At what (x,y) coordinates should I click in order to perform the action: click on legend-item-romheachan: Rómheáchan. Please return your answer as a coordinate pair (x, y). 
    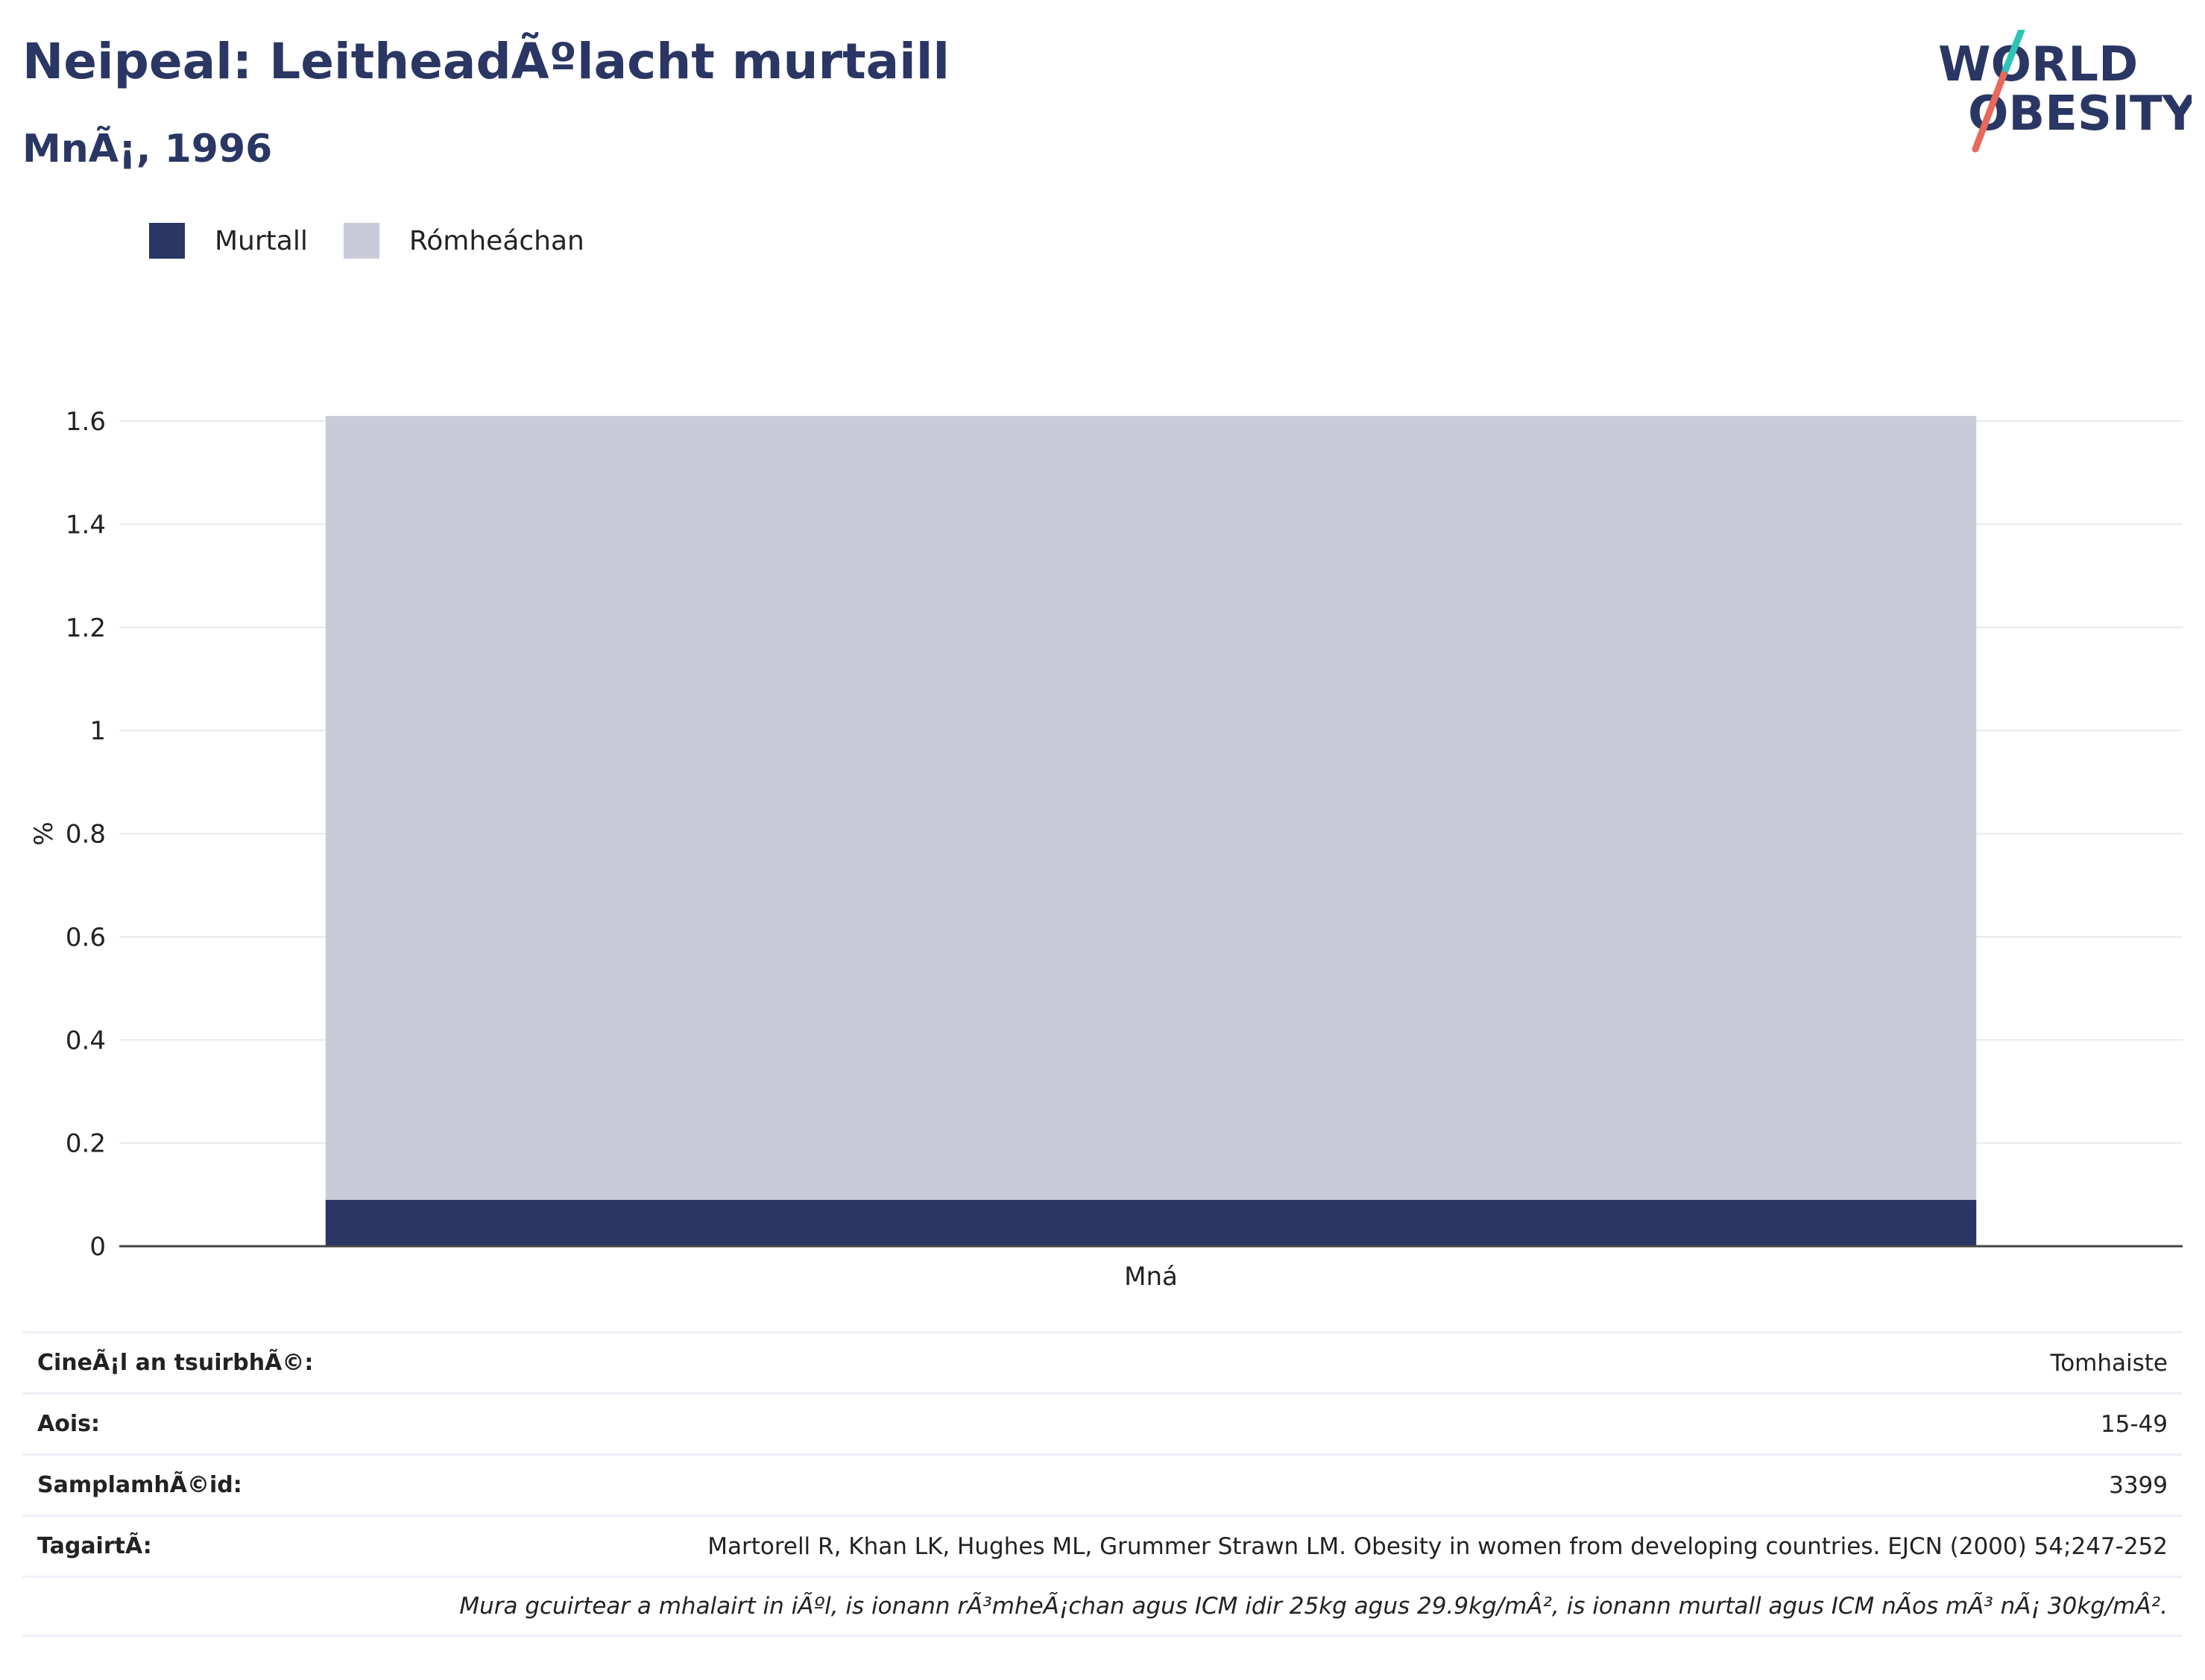
    Looking at the image, I should click on (463, 241).